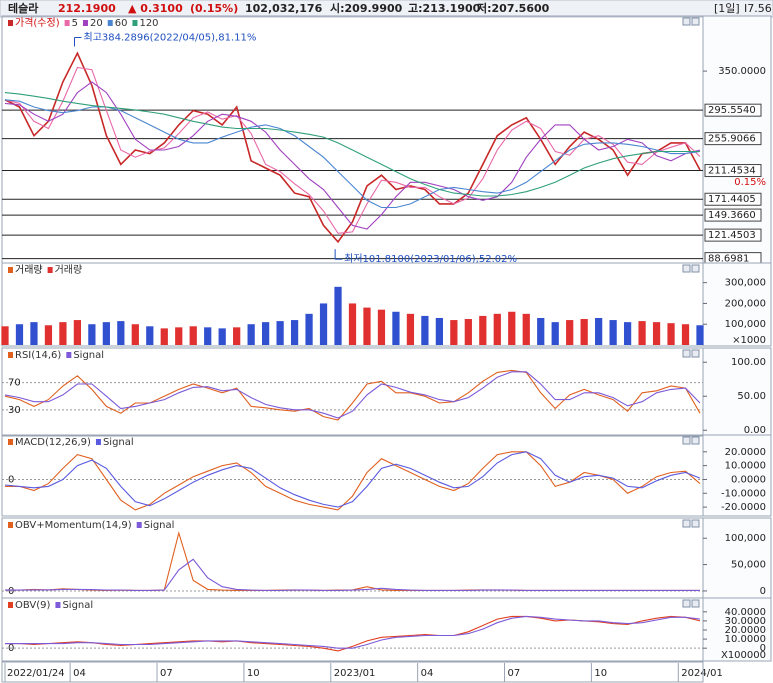 This screenshot has width=773, height=683. What do you see at coordinates (121, 23) in the screenshot?
I see `legend-label: 60` at bounding box center [121, 23].